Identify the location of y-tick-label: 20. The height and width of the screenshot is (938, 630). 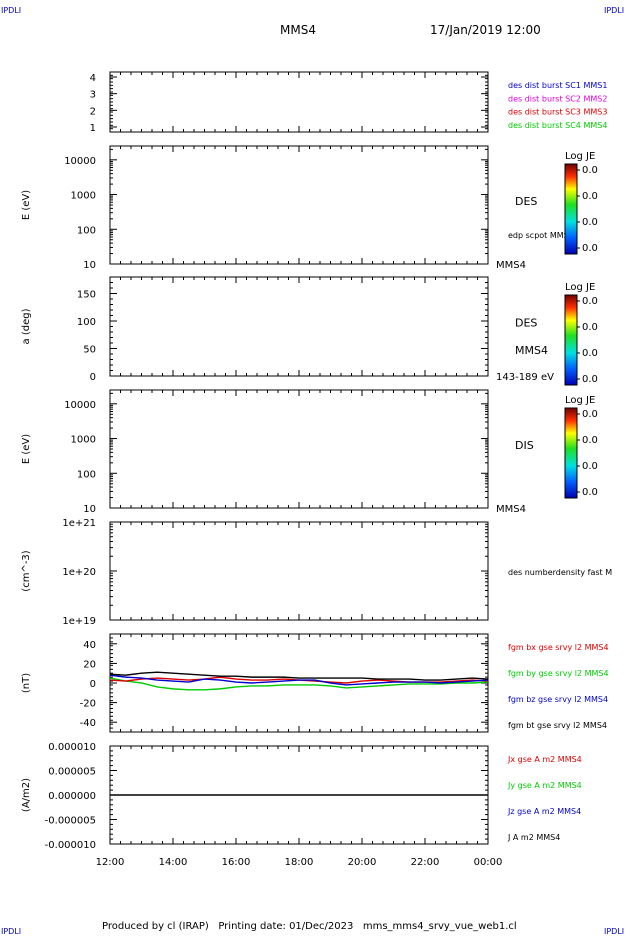
(89, 664).